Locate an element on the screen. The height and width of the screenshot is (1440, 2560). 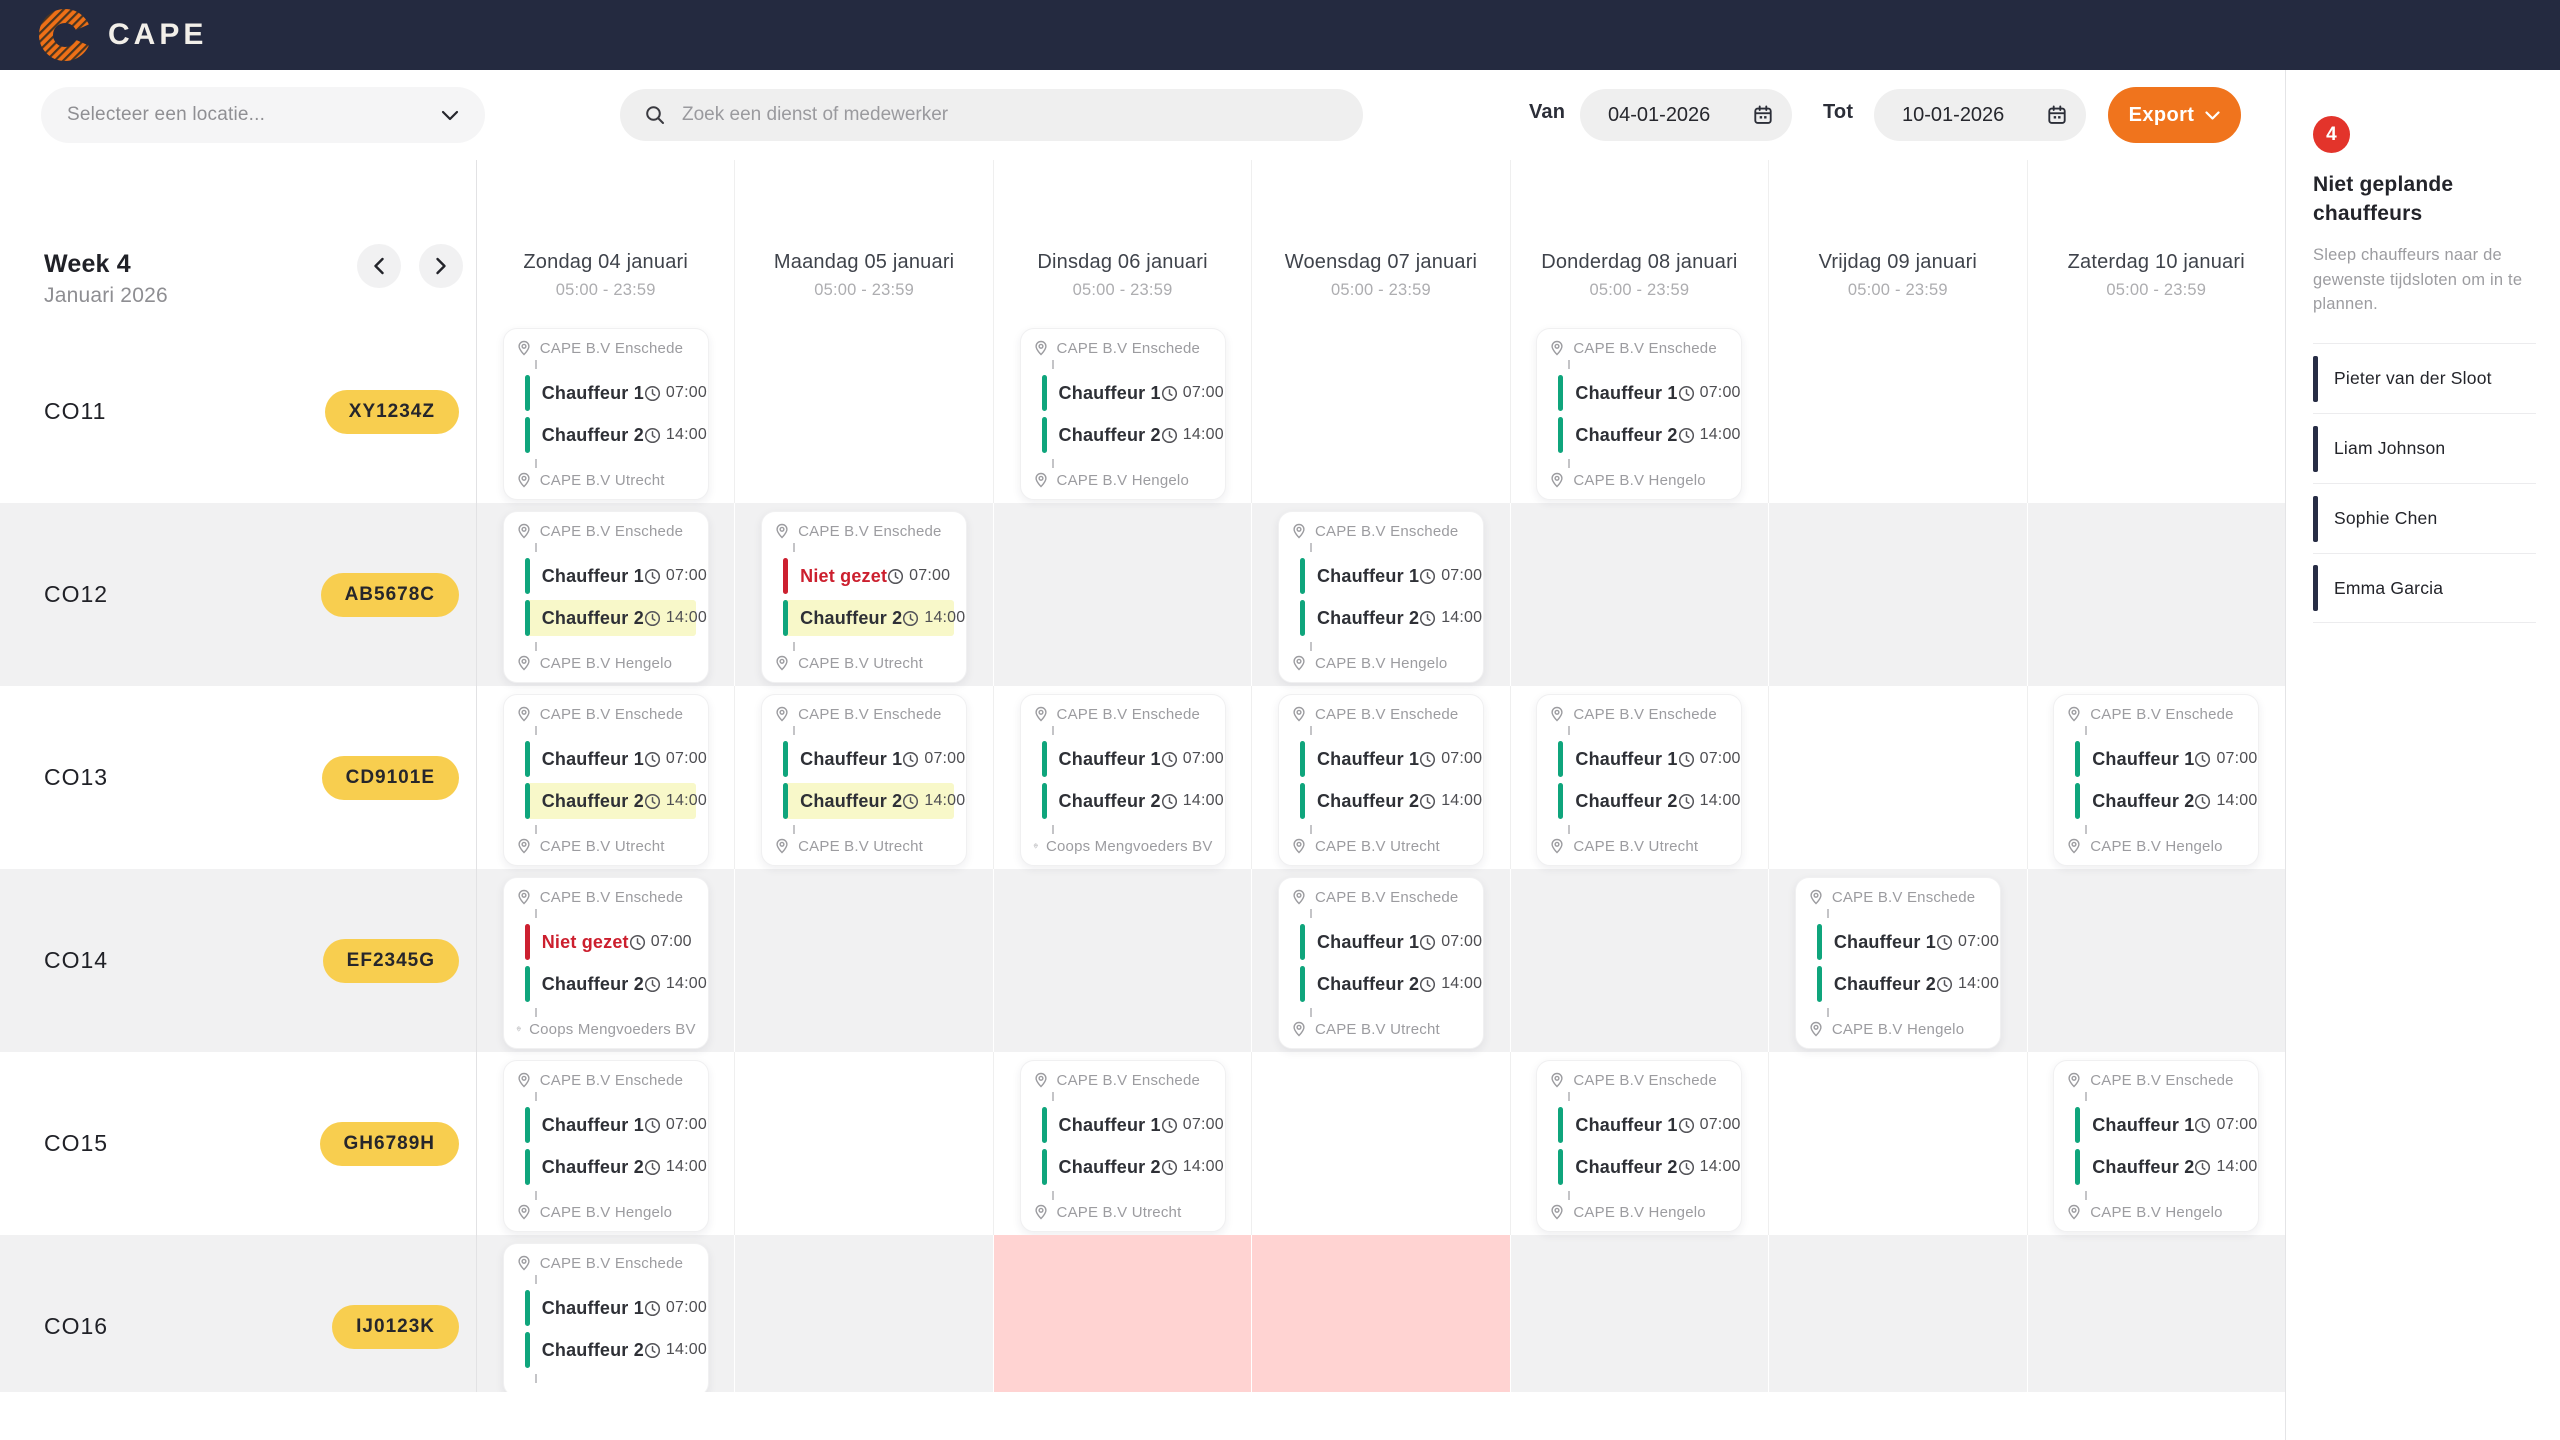
shift-slot: Niet gezet 07:00 is located at coordinates (610, 942).